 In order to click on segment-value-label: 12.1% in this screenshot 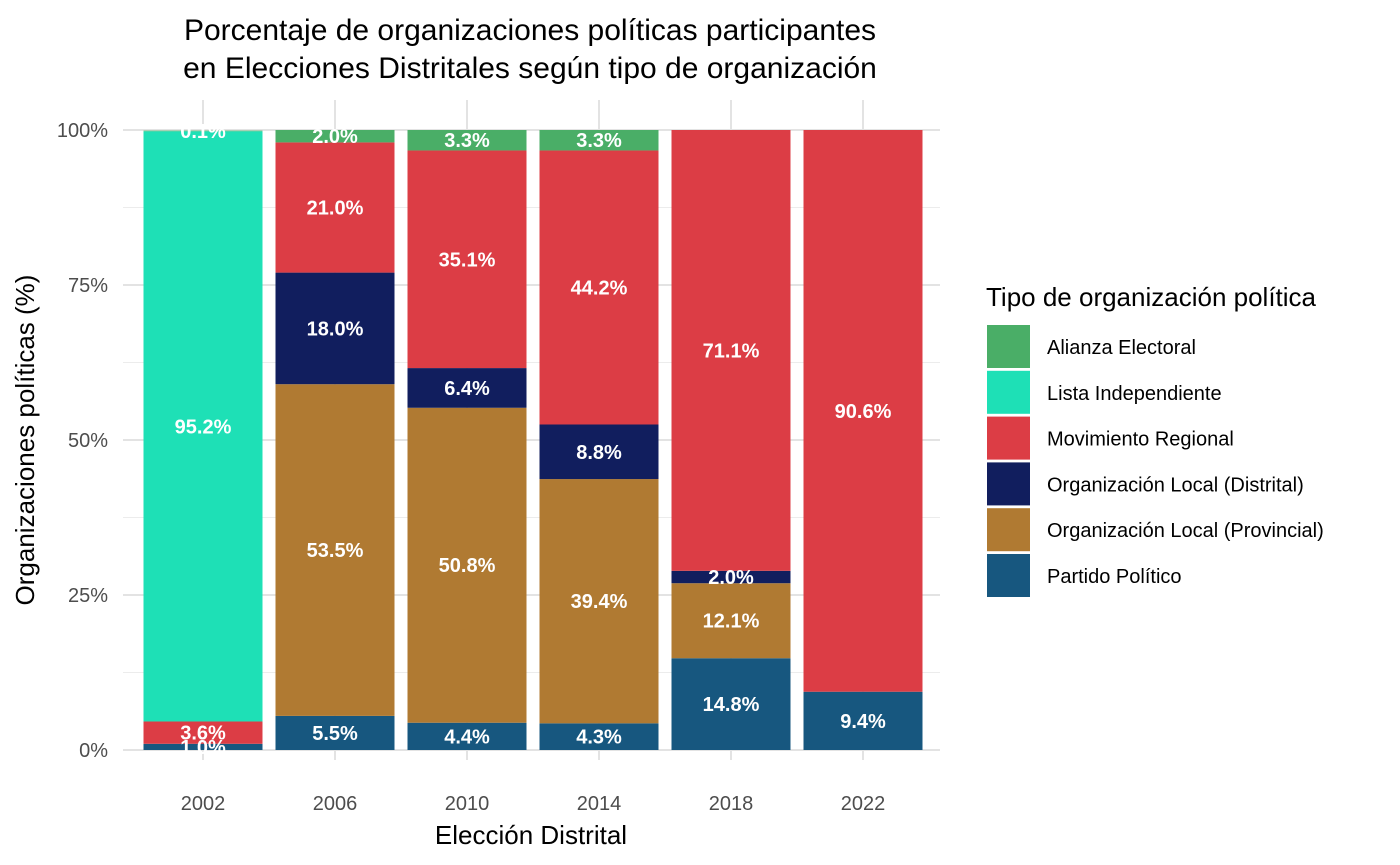, I will do `click(731, 622)`.